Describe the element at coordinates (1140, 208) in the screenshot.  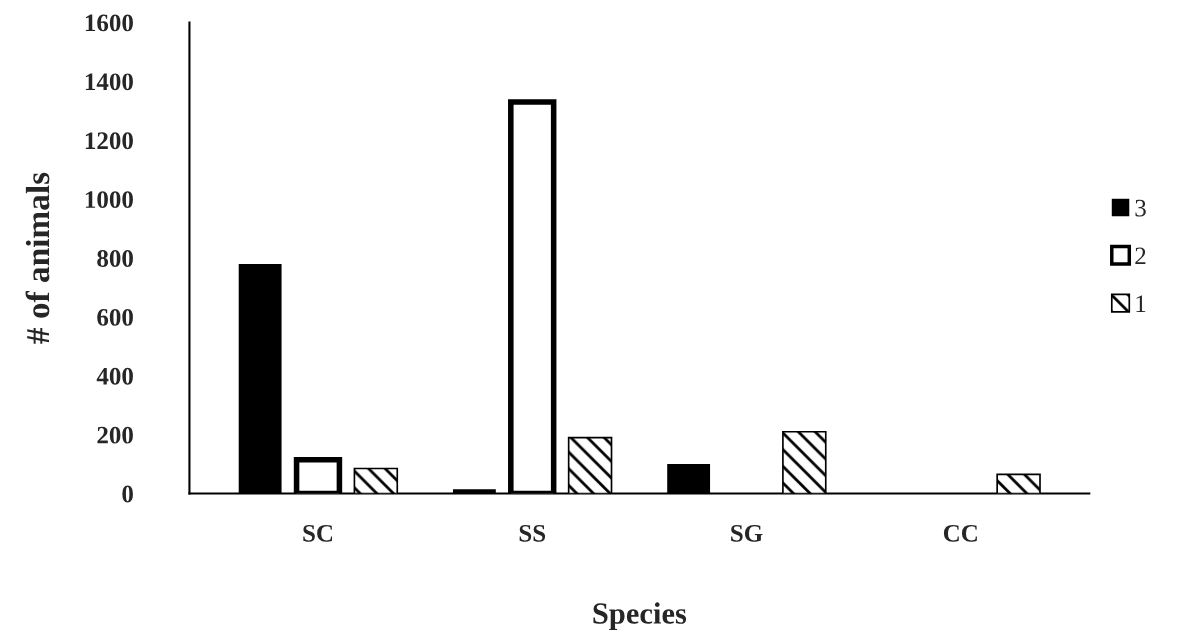
I see `legend-label: 3` at that location.